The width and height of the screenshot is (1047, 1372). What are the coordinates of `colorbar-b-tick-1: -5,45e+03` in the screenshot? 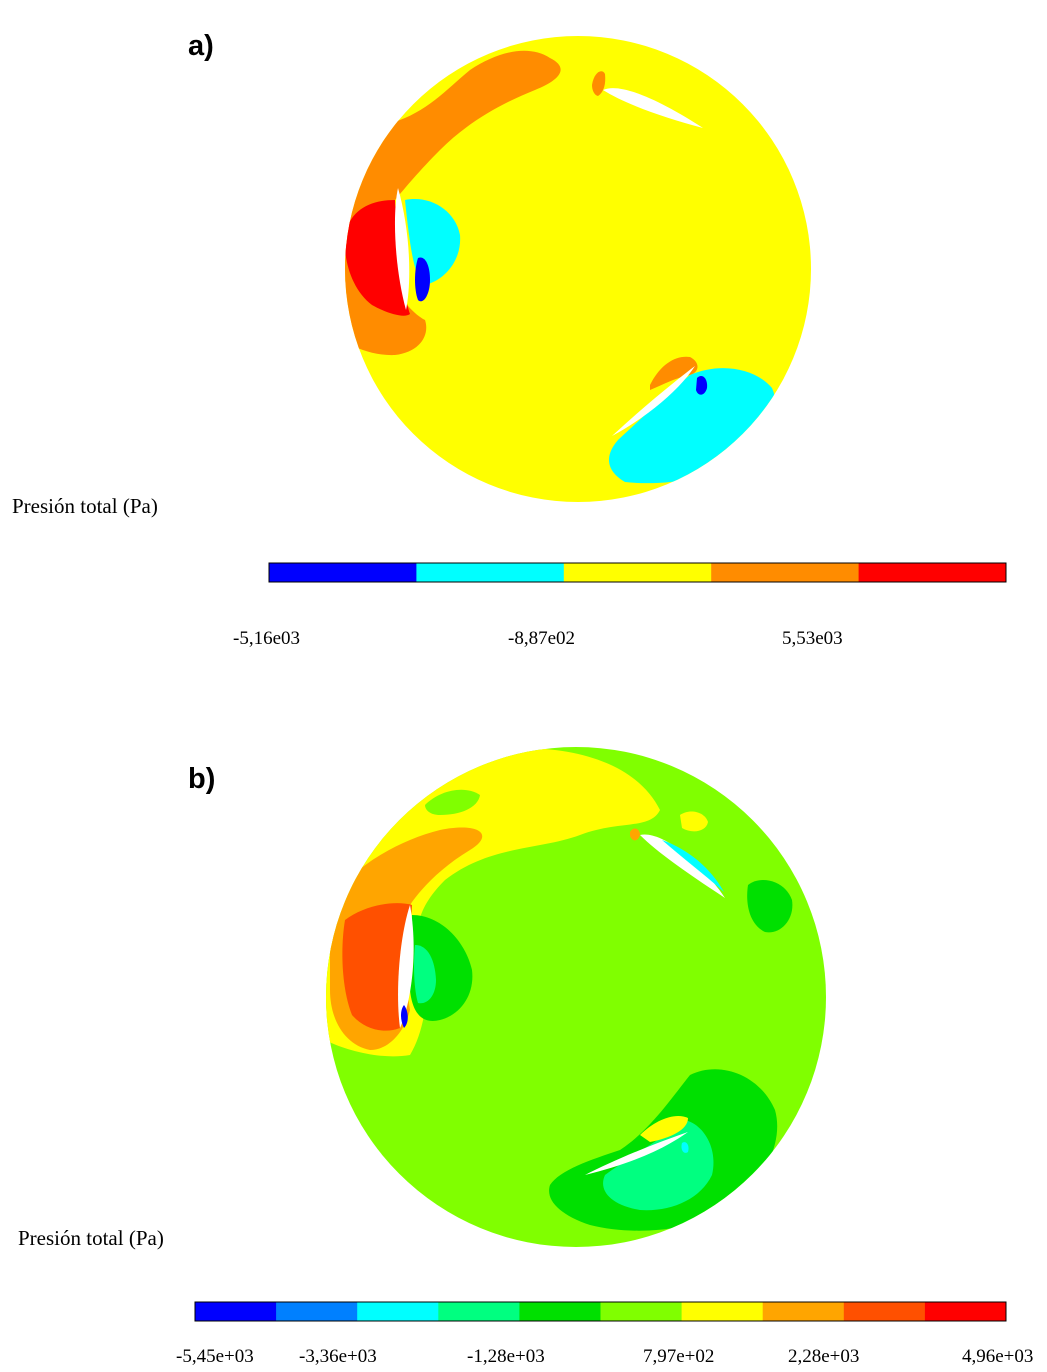 It's located at (215, 1356).